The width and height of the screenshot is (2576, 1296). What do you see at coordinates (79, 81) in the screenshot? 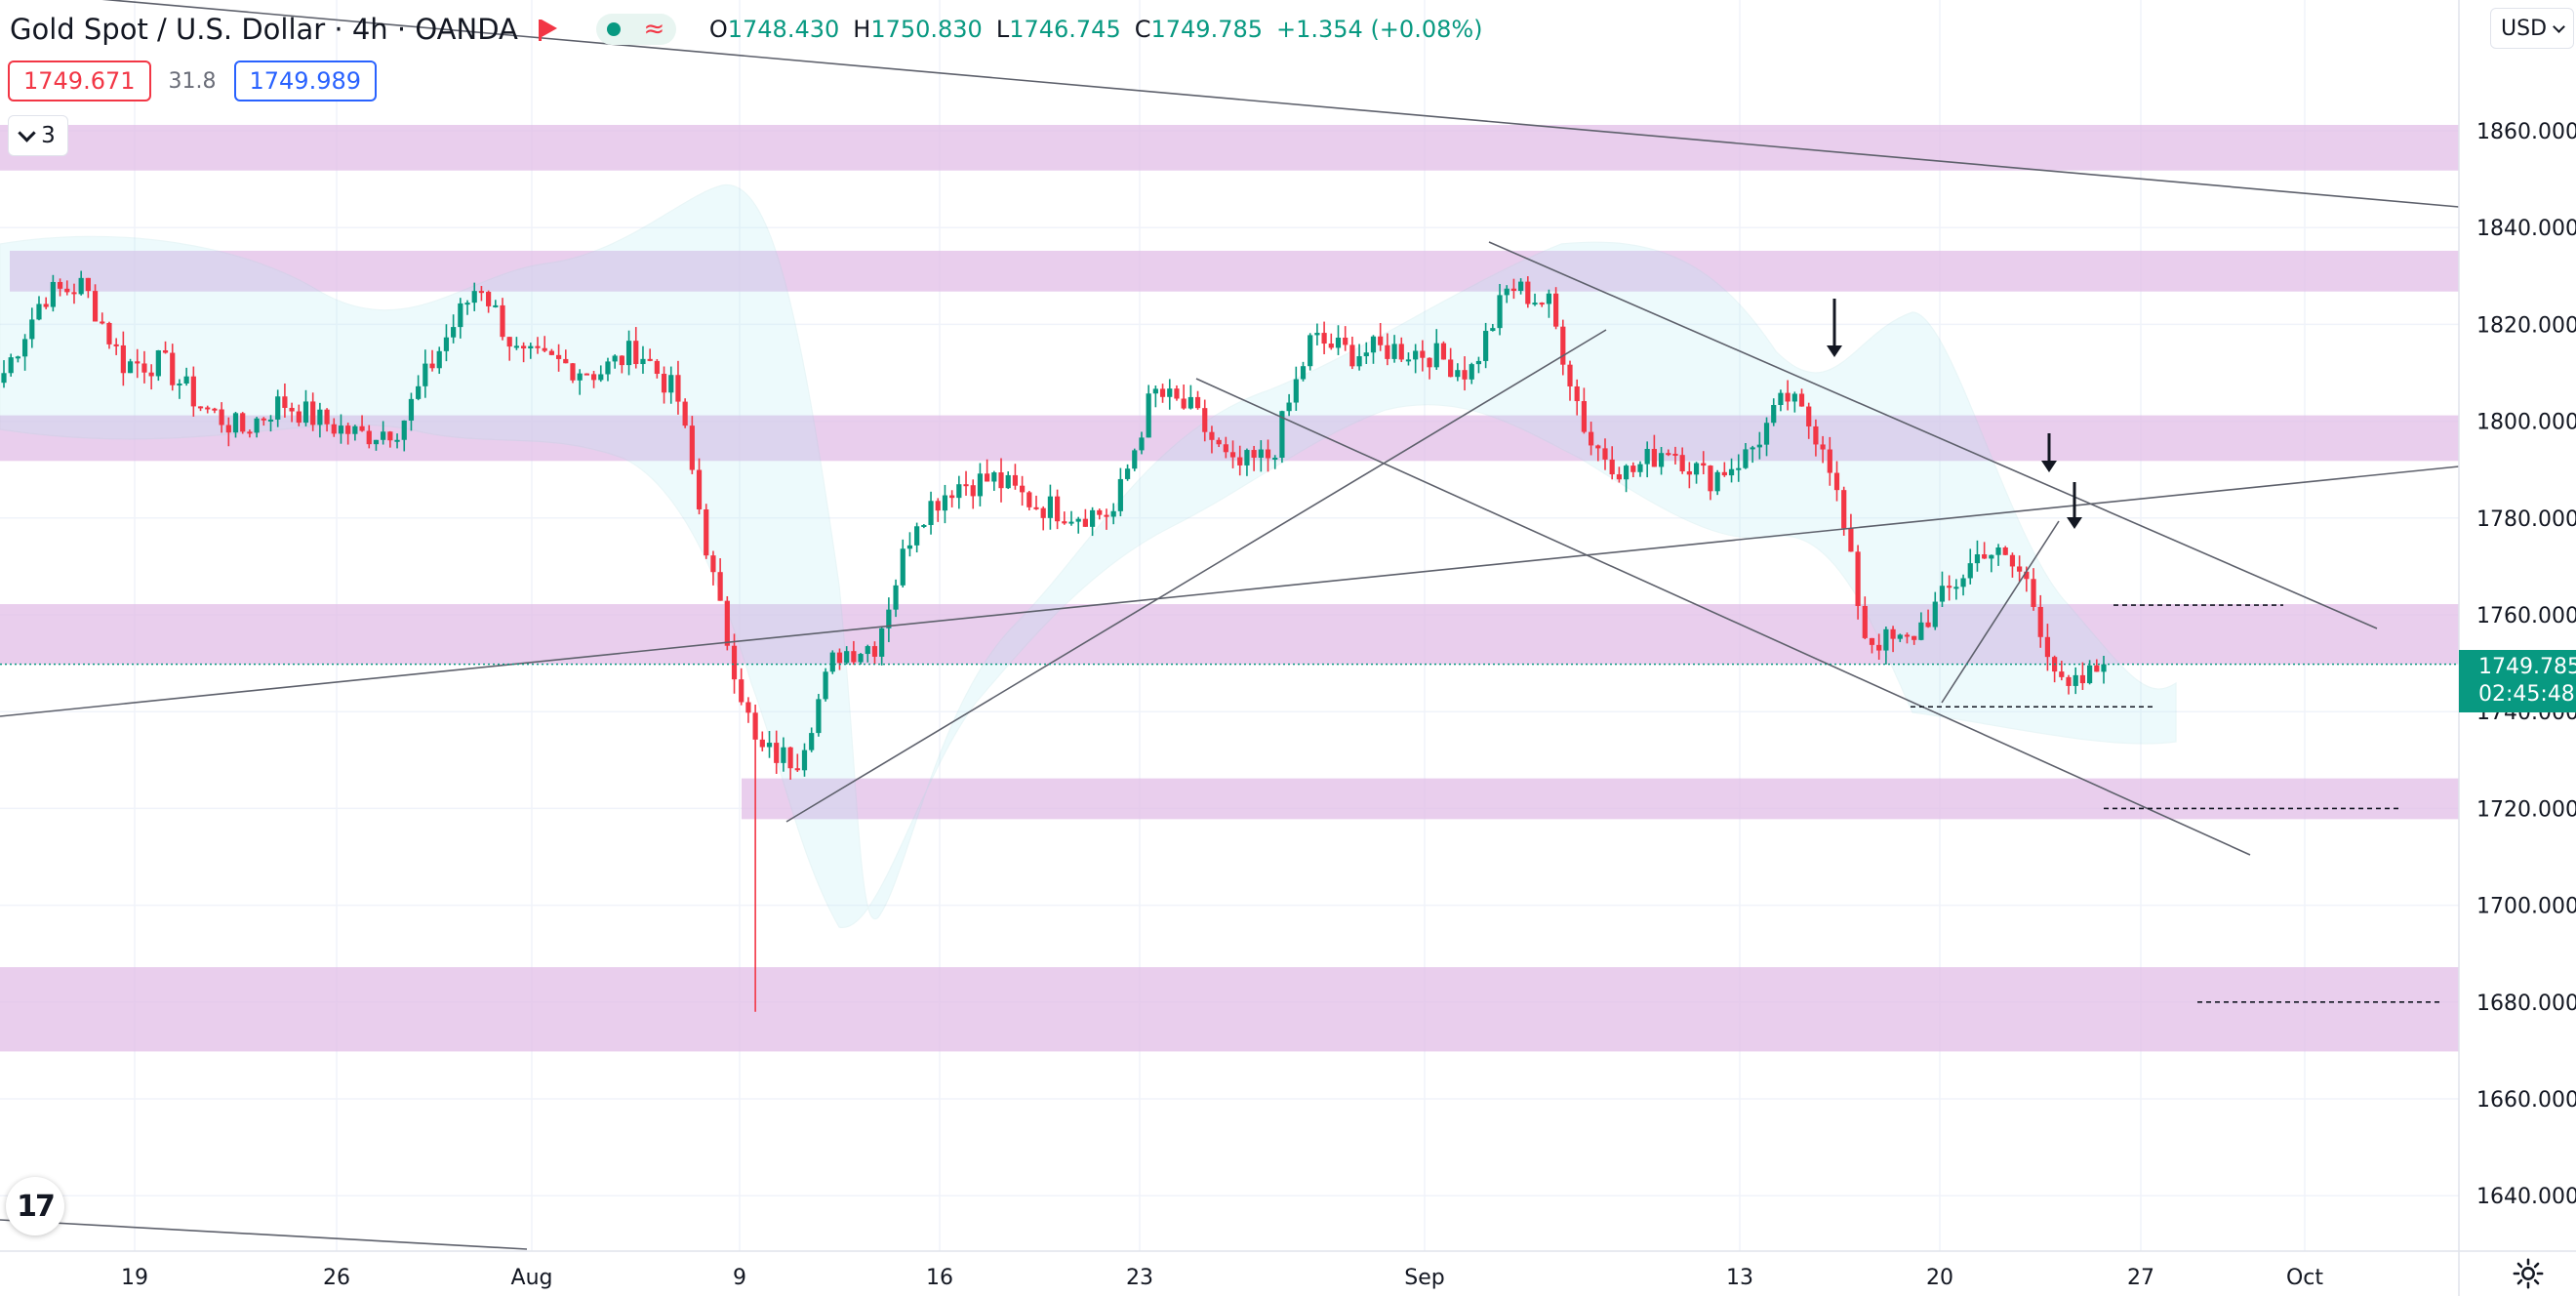
I see `sell-button: 1749.671` at bounding box center [79, 81].